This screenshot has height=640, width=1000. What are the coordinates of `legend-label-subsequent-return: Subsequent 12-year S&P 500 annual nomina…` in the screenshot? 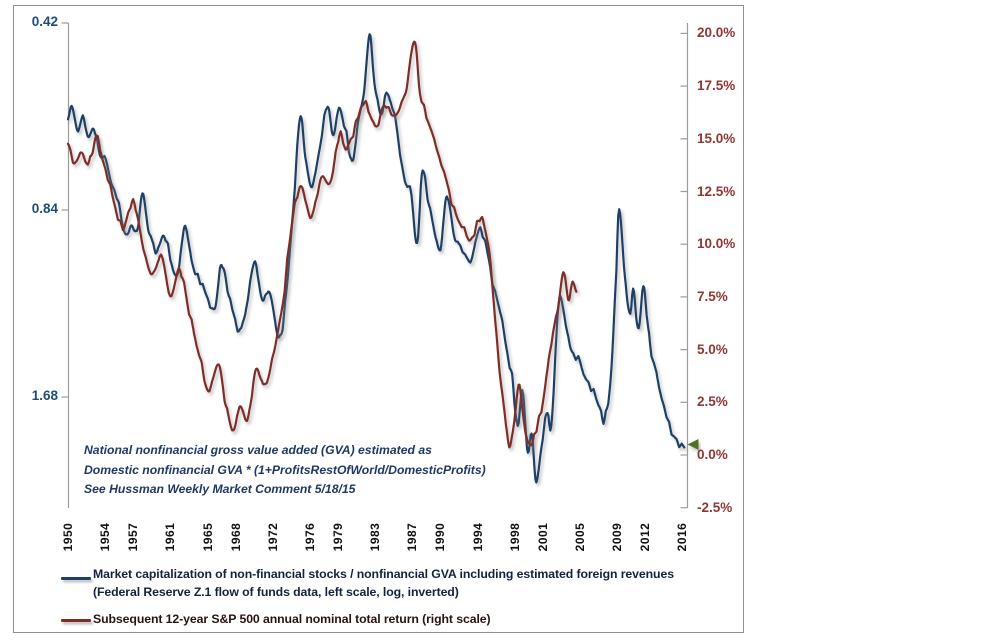 It's located at (409, 619).